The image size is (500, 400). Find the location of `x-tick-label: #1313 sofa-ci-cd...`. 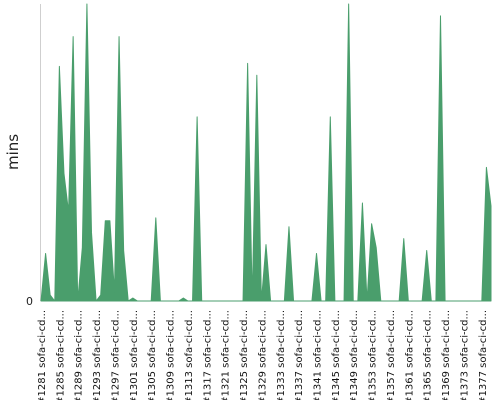

x-tick-label: #1313 sofa-ci-cd... is located at coordinates (189, 355).